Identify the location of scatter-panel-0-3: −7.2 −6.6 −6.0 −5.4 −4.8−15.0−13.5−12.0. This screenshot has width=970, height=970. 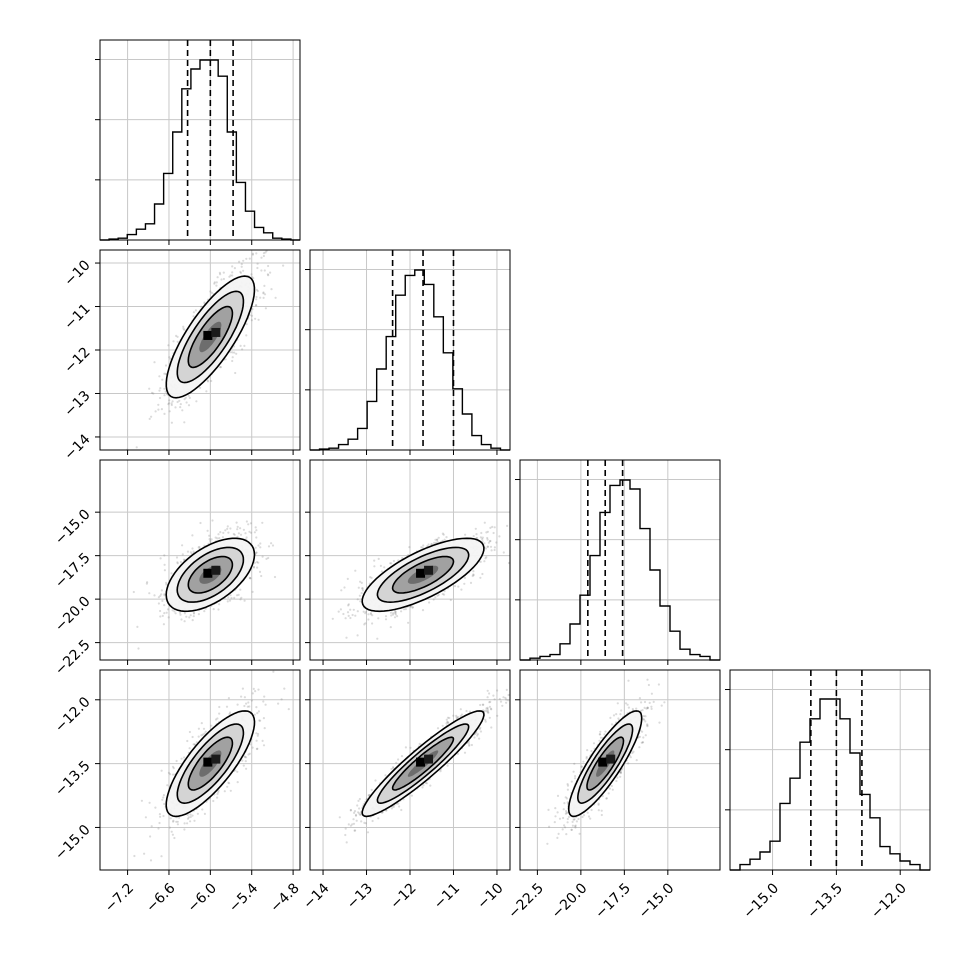
(177, 792).